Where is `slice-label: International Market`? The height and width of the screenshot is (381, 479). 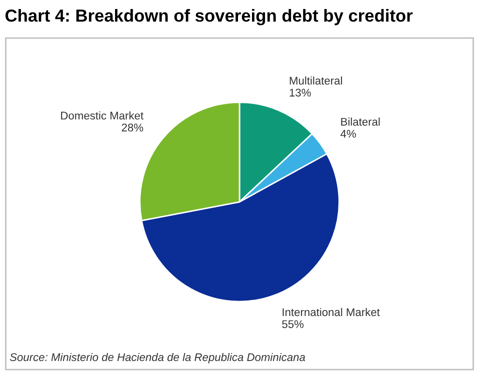 slice-label: International Market is located at coordinates (331, 312).